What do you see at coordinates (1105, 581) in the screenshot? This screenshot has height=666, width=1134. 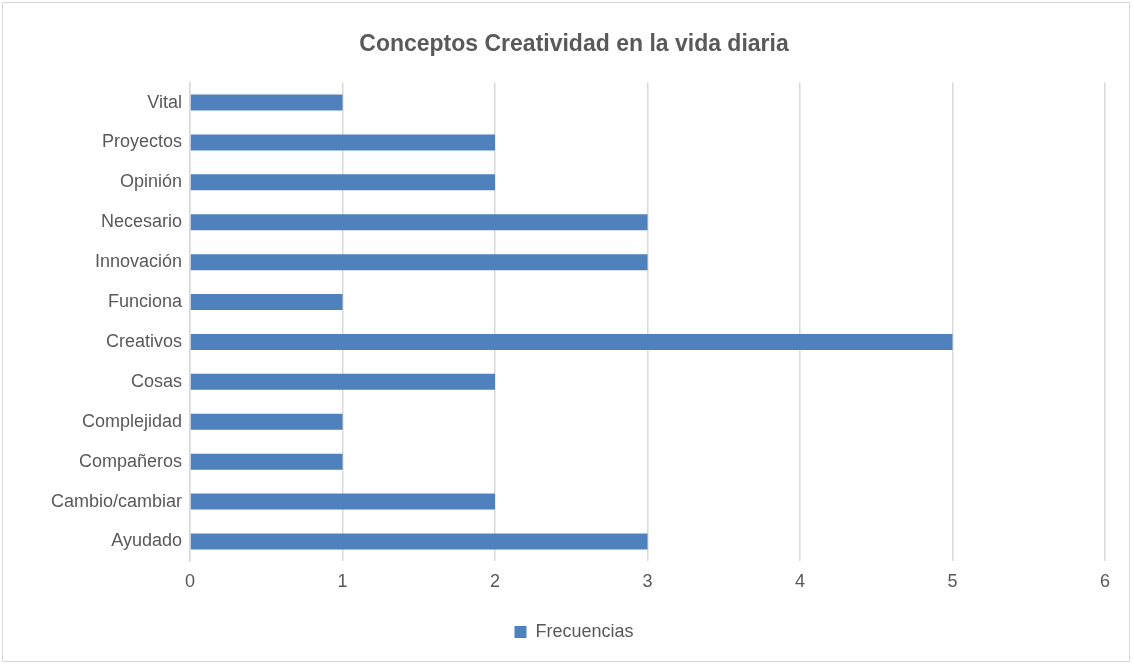 I see `x-tick-label: 6` at bounding box center [1105, 581].